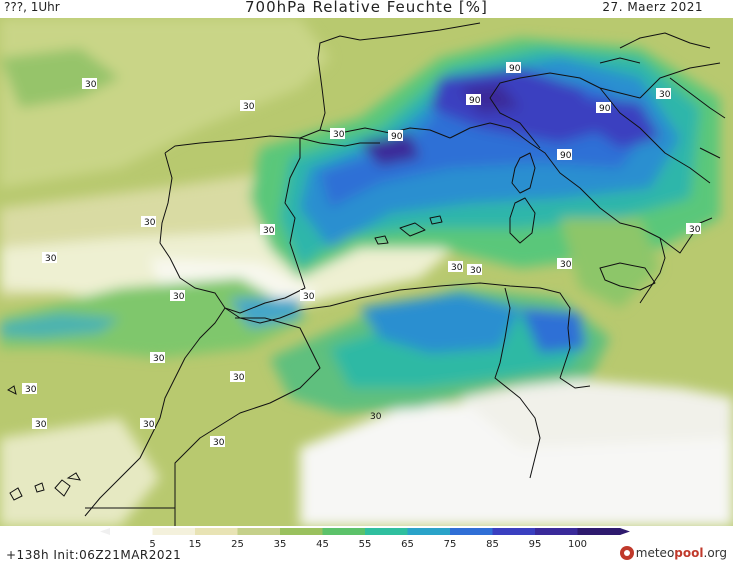  I want to click on legend-swatches, so click(365, 531).